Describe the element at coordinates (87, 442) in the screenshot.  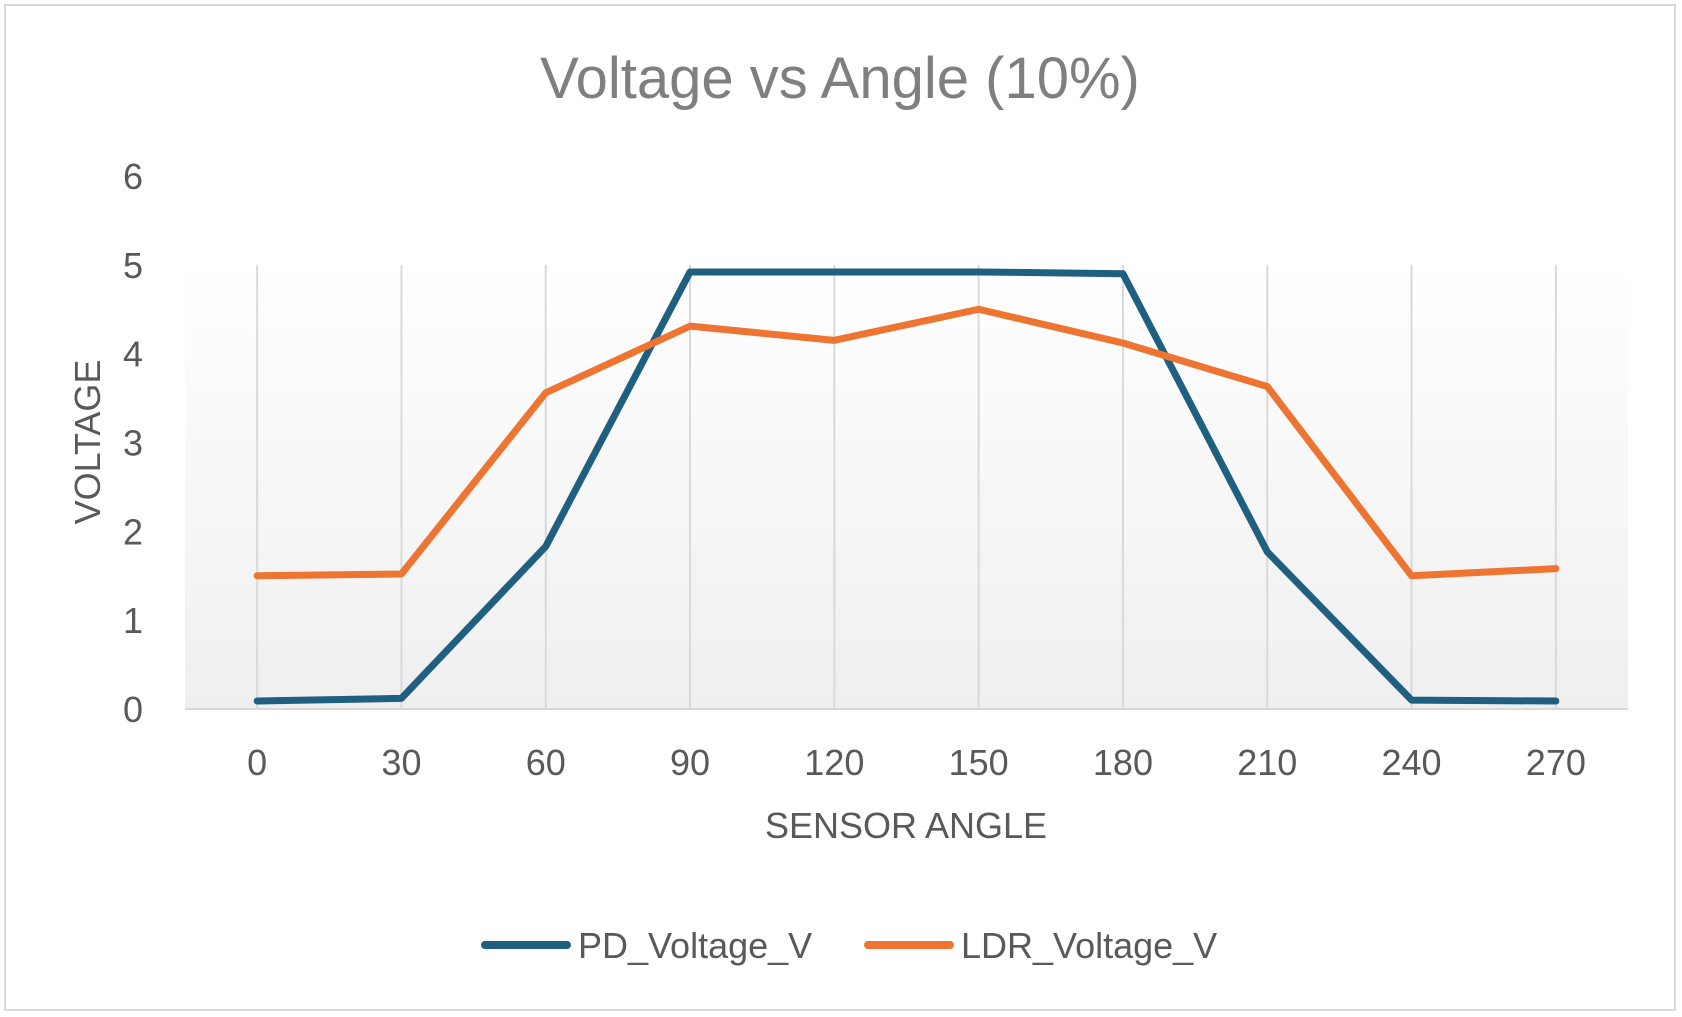
I see `y-axis-title: VOLTAGE` at that location.